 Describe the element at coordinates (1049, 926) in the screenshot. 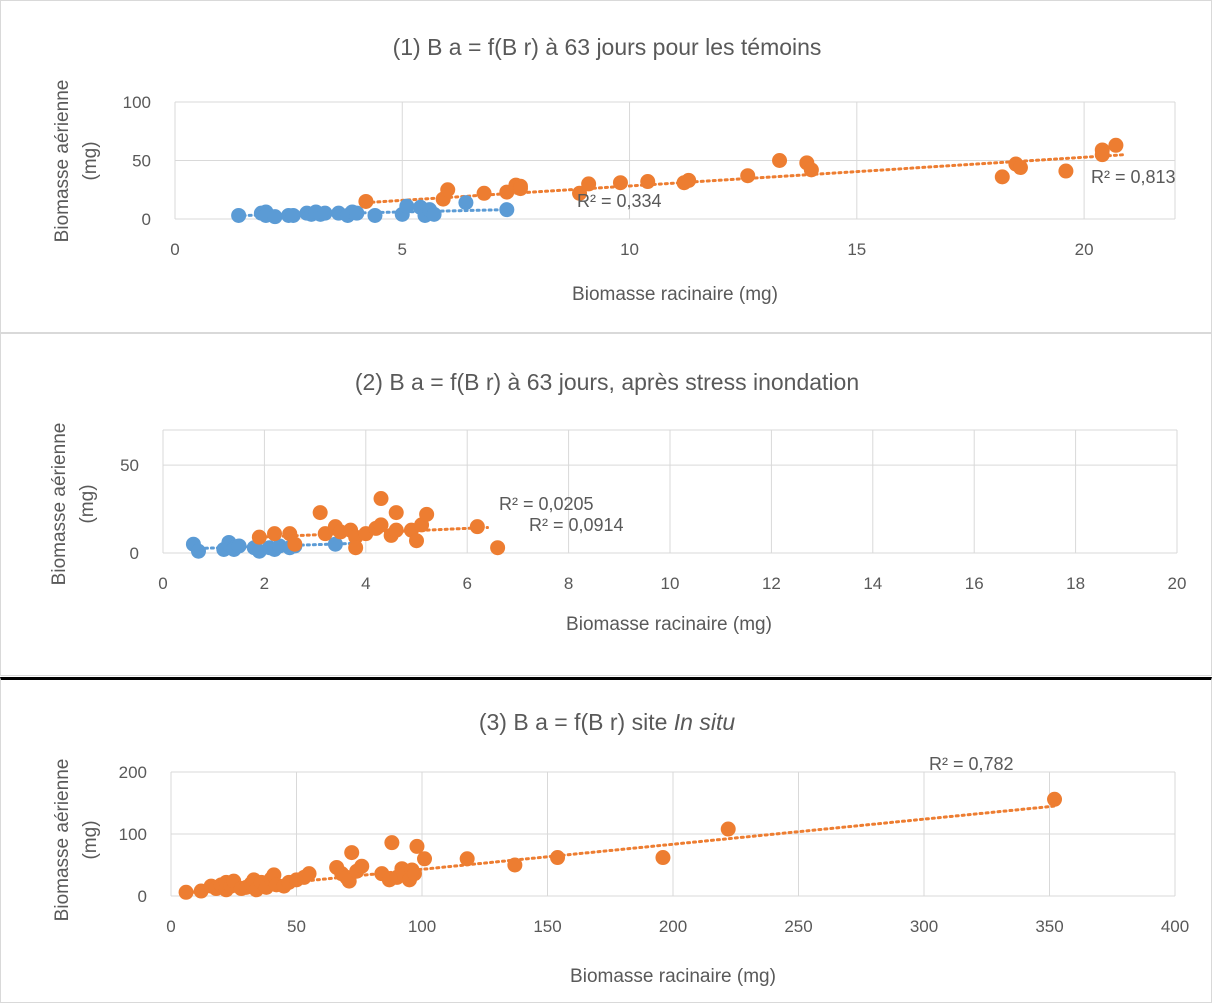

I see `x-tick-label: 350` at that location.